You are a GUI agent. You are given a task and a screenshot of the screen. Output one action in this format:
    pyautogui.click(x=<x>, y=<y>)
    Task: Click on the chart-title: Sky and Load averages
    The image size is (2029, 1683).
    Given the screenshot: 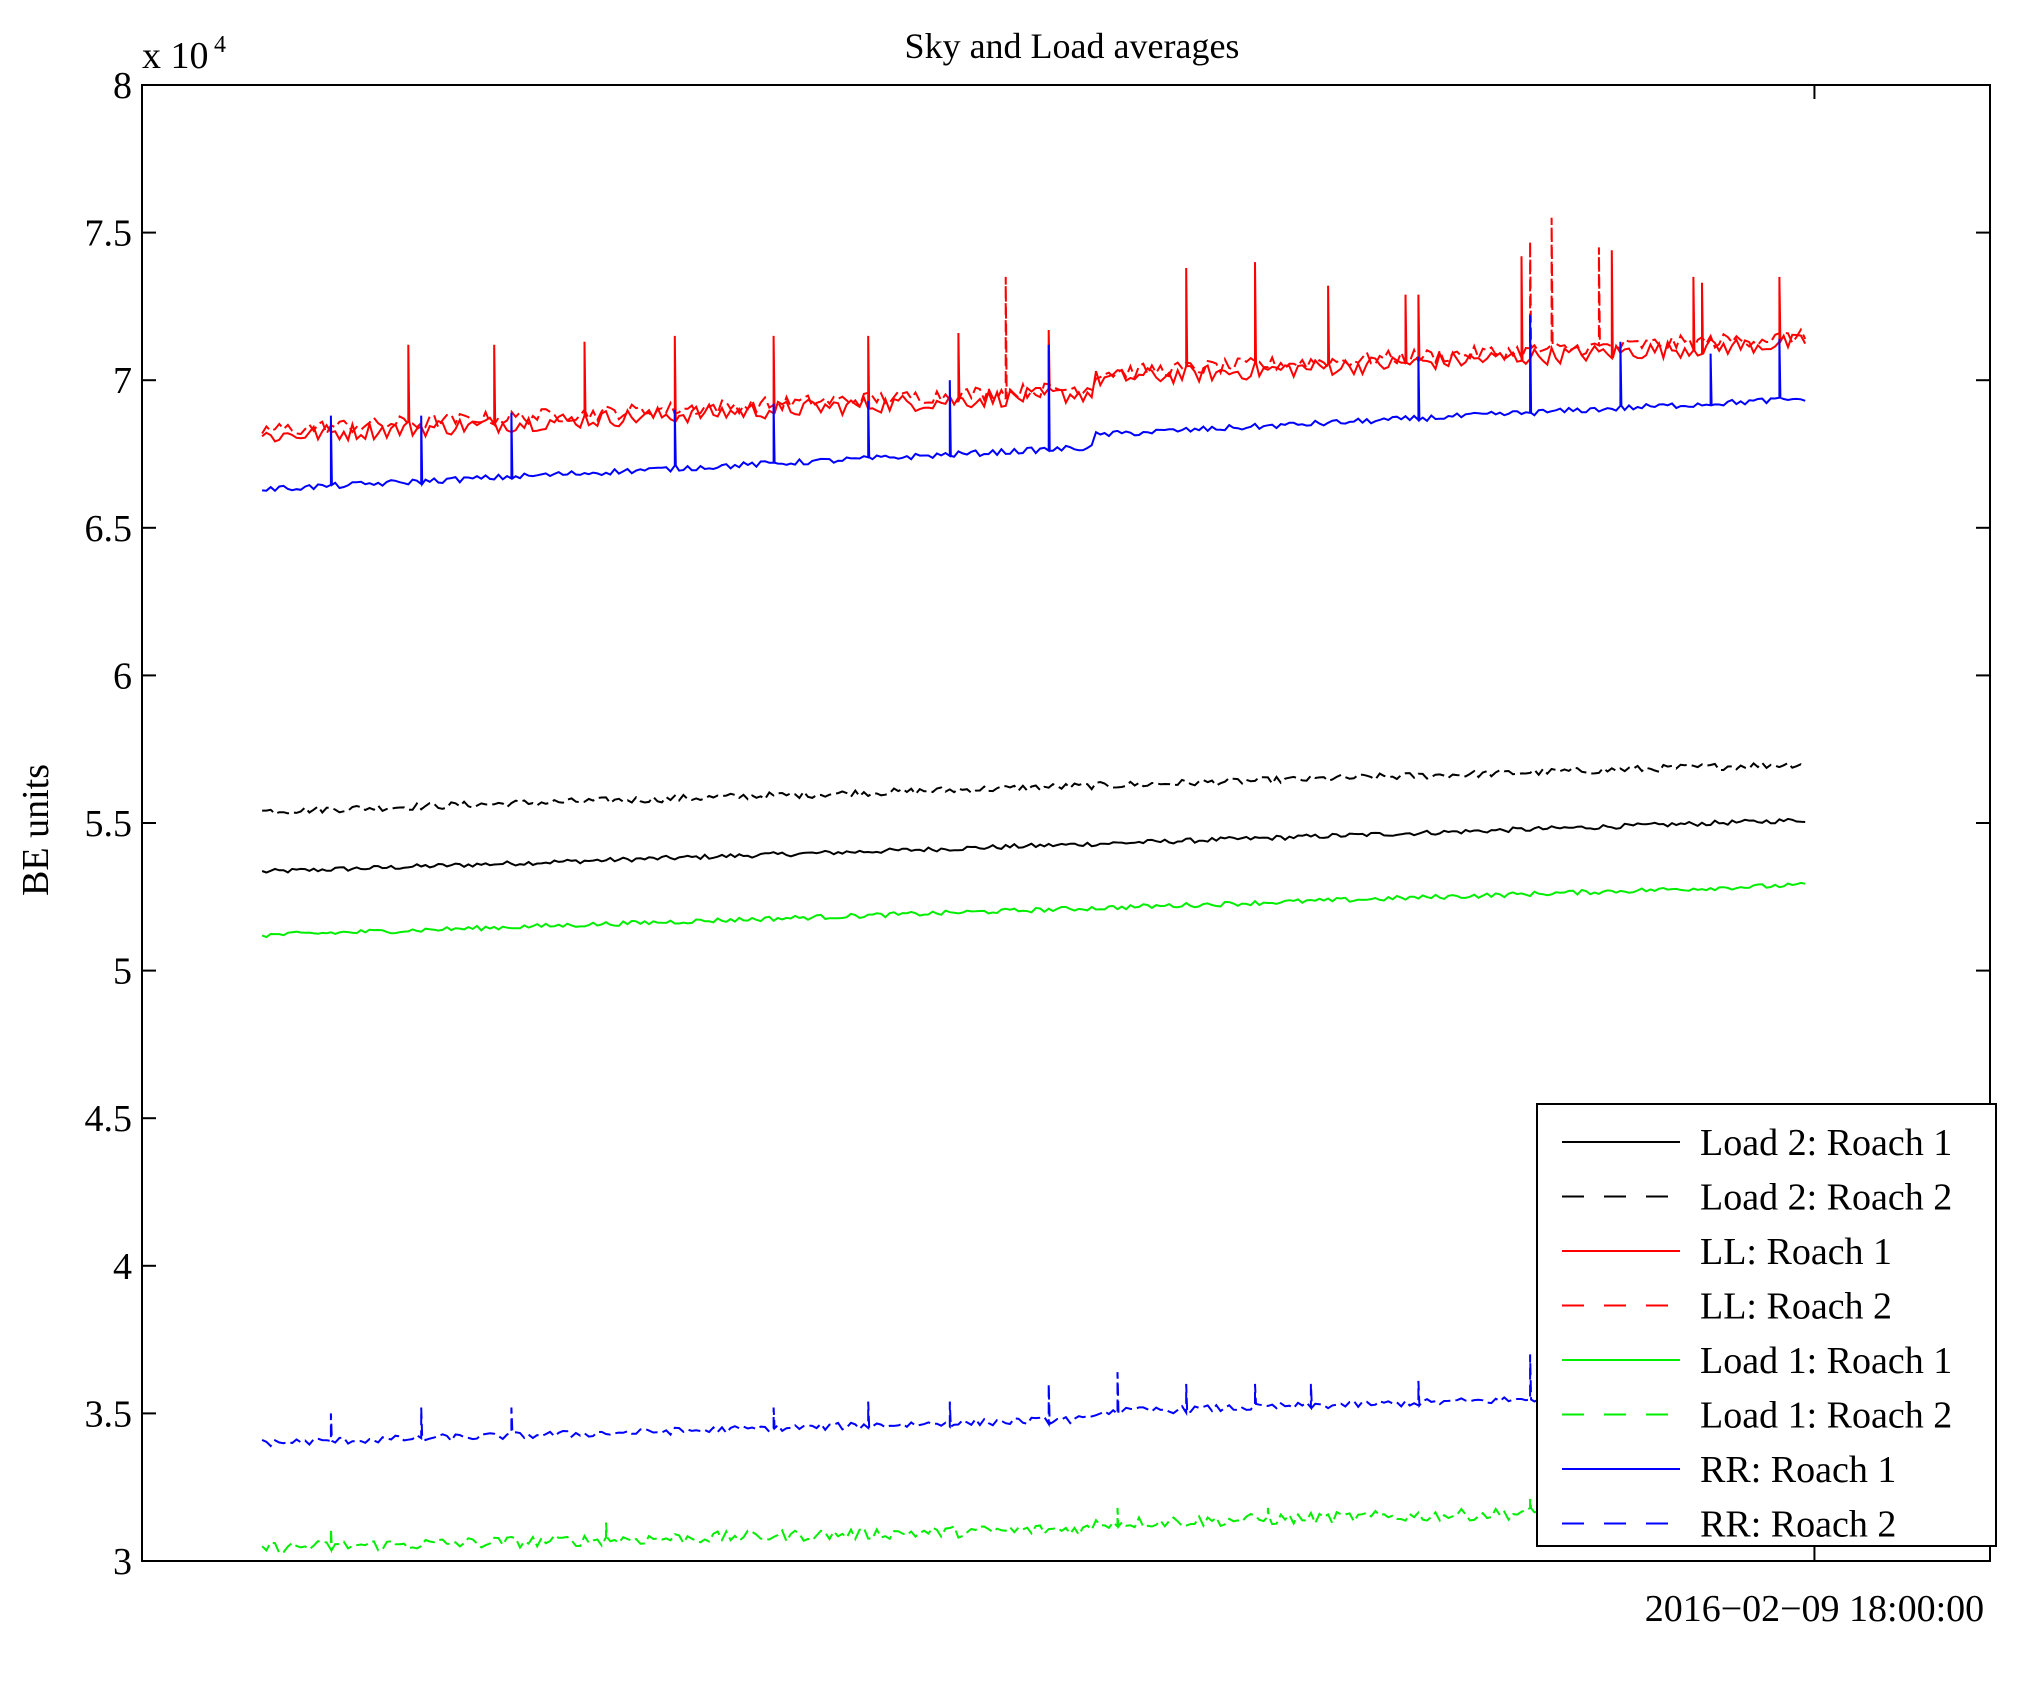 What is the action you would take?
    pyautogui.click(x=1072, y=46)
    